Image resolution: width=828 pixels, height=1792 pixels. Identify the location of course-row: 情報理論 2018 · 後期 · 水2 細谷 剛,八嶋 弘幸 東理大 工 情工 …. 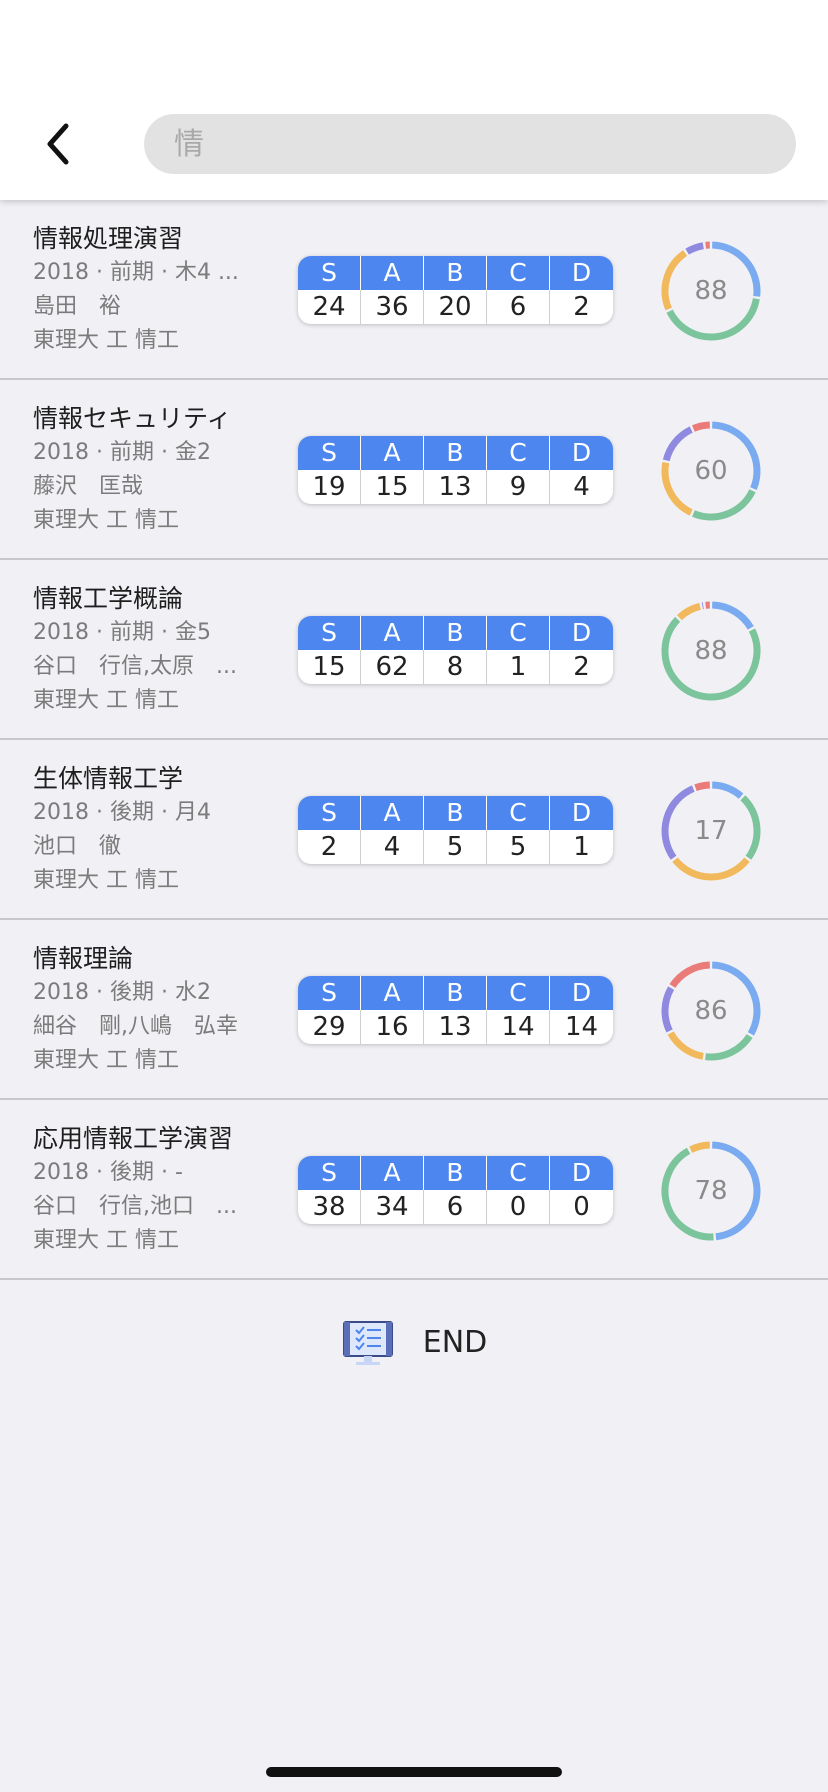
(414, 1010).